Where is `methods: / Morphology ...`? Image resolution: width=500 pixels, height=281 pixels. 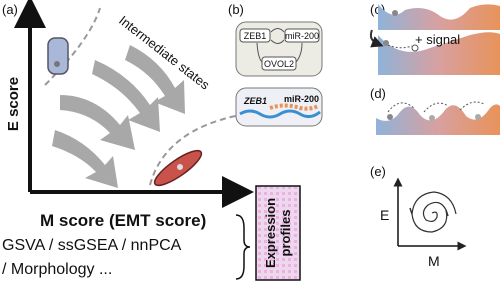 methods: / Morphology ... is located at coordinates (57, 269).